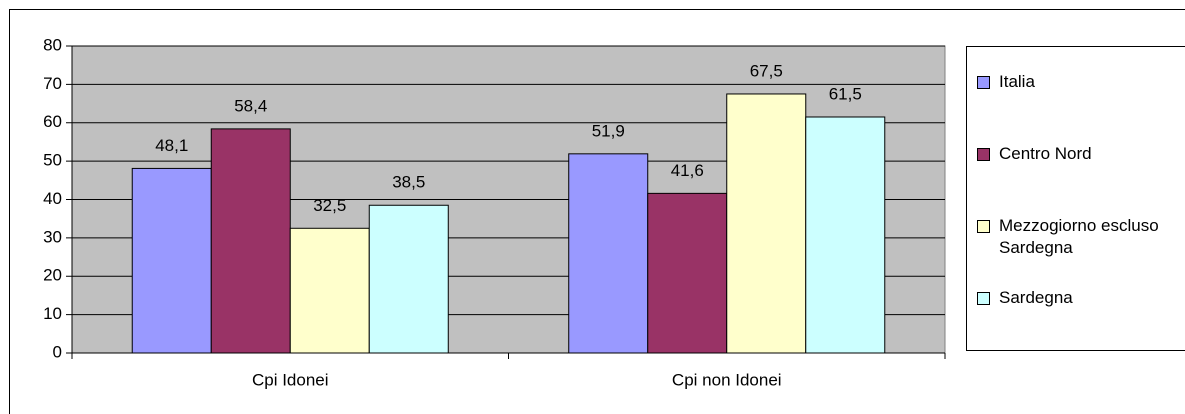 This screenshot has width=1185, height=414. What do you see at coordinates (408, 182) in the screenshot?
I see `data-label: 38,5` at bounding box center [408, 182].